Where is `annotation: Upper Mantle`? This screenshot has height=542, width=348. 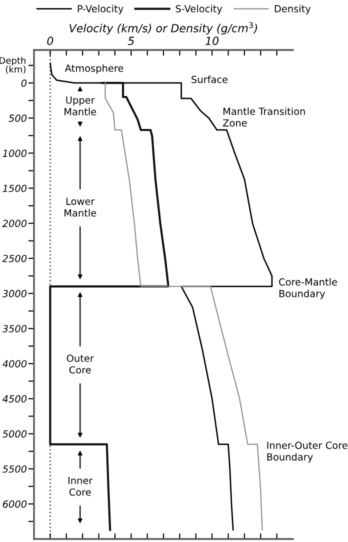 annotation: Upper Mantle is located at coordinates (80, 106).